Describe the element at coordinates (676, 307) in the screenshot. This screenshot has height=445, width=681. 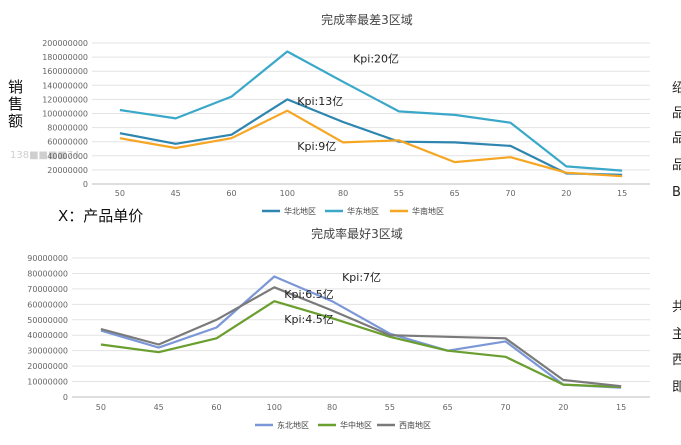
I see `edge-glyph: 共` at that location.